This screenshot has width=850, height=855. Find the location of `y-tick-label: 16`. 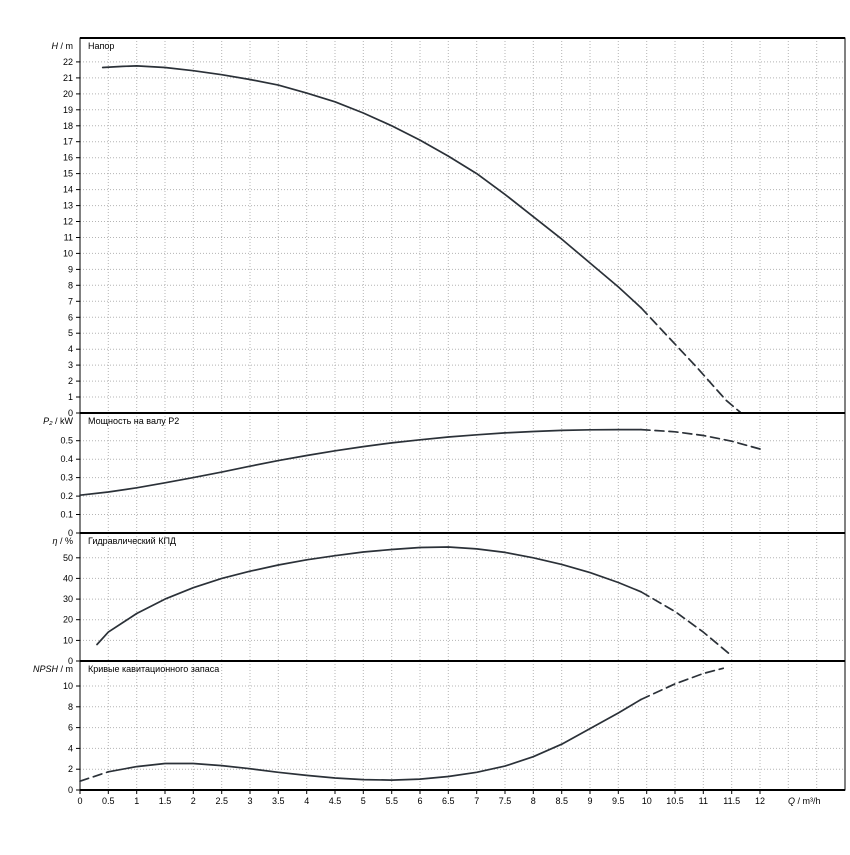

y-tick-label: 16 is located at coordinates (68, 158).